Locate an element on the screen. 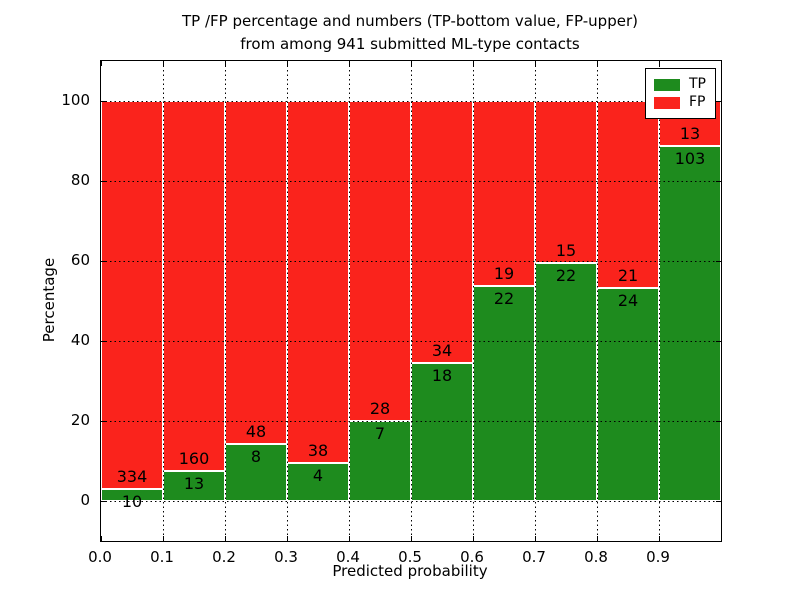  fp-count-label: 38 is located at coordinates (318, 450).